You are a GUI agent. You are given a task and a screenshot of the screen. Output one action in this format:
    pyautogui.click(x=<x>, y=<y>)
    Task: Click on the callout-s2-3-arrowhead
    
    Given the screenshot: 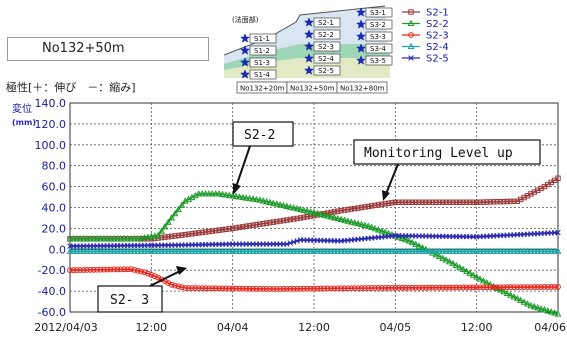 What is the action you would take?
    pyautogui.click(x=181, y=270)
    